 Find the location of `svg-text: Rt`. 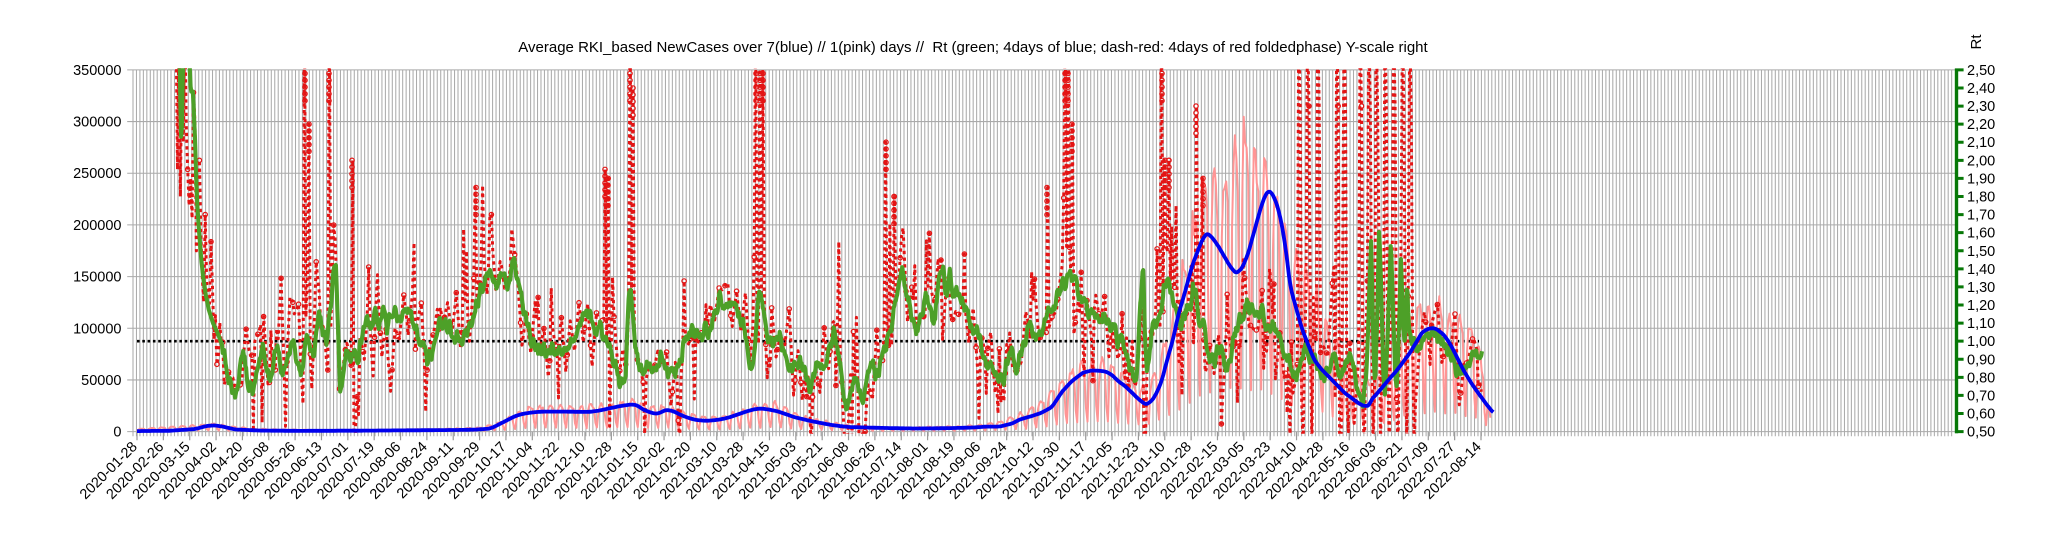

svg-text: Rt is located at coordinates (1976, 42).